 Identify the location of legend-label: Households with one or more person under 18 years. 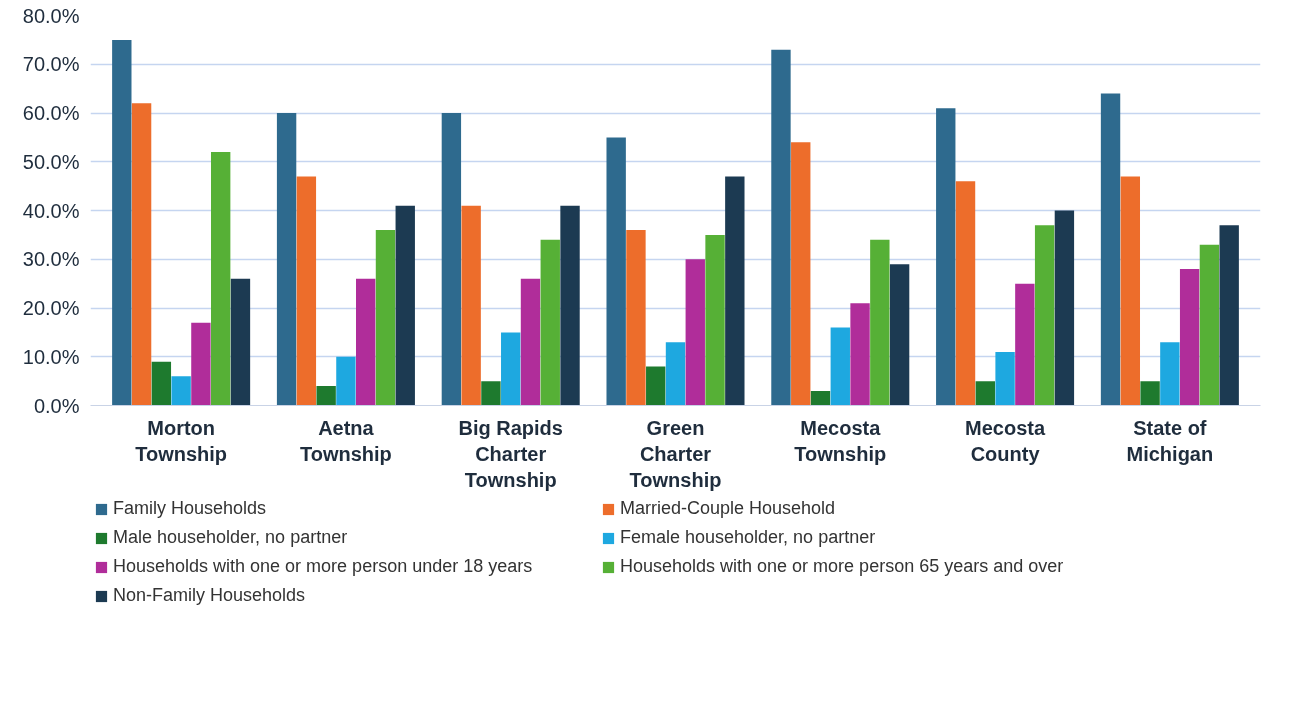
(323, 566).